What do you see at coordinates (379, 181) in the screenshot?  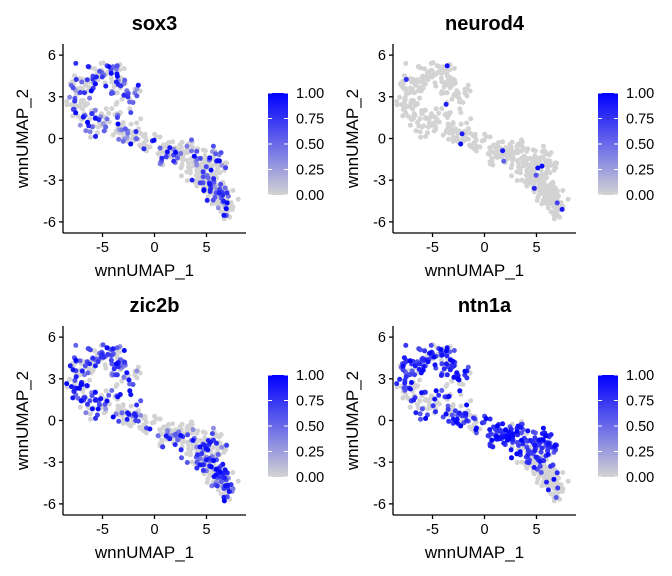 I see `y-tick-label: -3` at bounding box center [379, 181].